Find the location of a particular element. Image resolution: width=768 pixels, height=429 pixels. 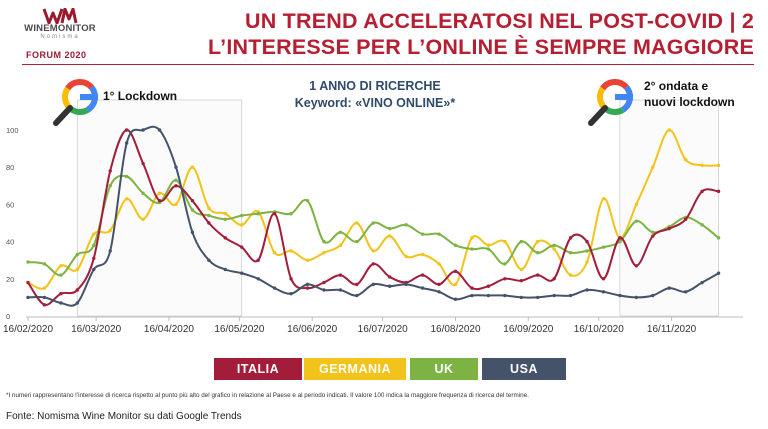

x-tick-label: 16/06/2020 is located at coordinates (312, 329).